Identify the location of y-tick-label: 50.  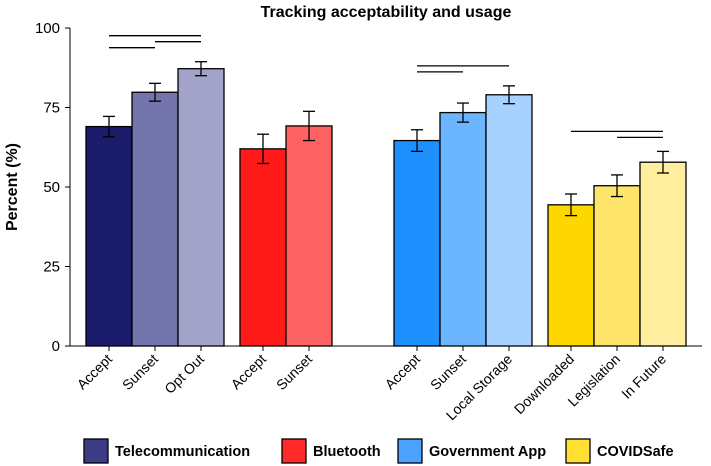
(51, 187).